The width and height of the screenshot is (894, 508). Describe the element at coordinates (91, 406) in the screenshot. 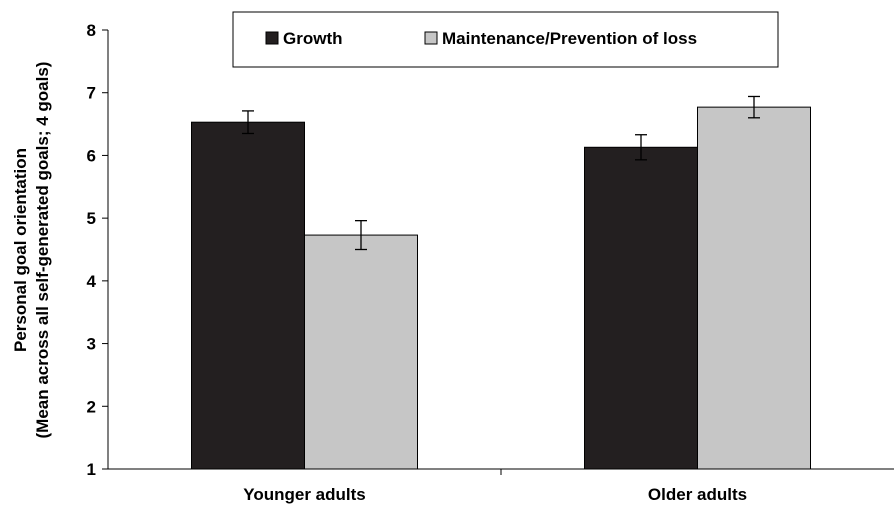

I see `y-tick-label: 2` at that location.